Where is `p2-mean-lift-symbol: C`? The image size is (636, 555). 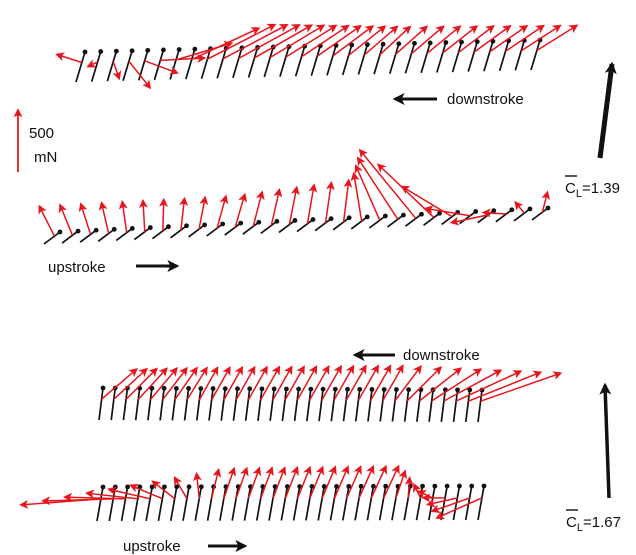
p2-mean-lift-symbol: C is located at coordinates (571, 522).